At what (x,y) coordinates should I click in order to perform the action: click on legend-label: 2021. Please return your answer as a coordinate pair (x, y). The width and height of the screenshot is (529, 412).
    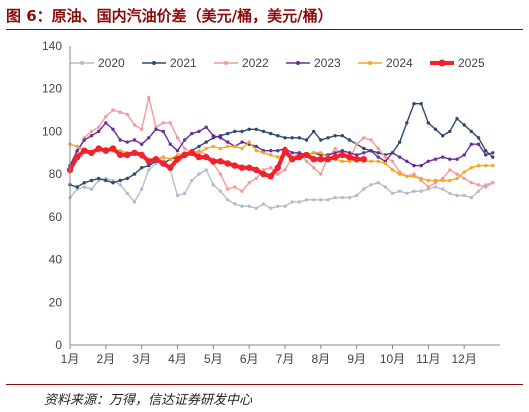
    Looking at the image, I should click on (183, 63).